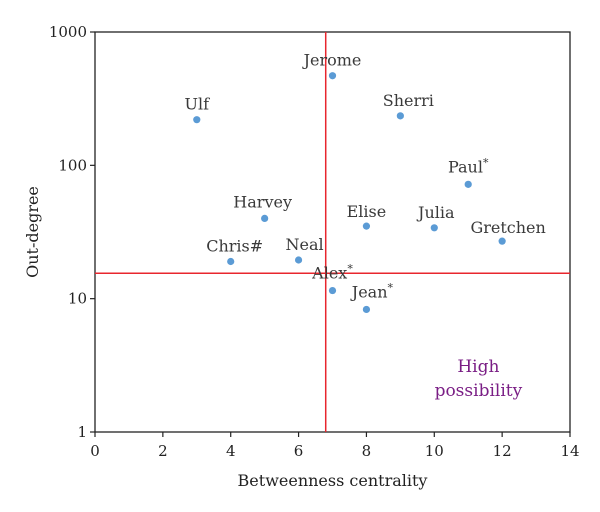  Describe the element at coordinates (77, 299) in the screenshot. I see `y-tick-label: 10` at that location.